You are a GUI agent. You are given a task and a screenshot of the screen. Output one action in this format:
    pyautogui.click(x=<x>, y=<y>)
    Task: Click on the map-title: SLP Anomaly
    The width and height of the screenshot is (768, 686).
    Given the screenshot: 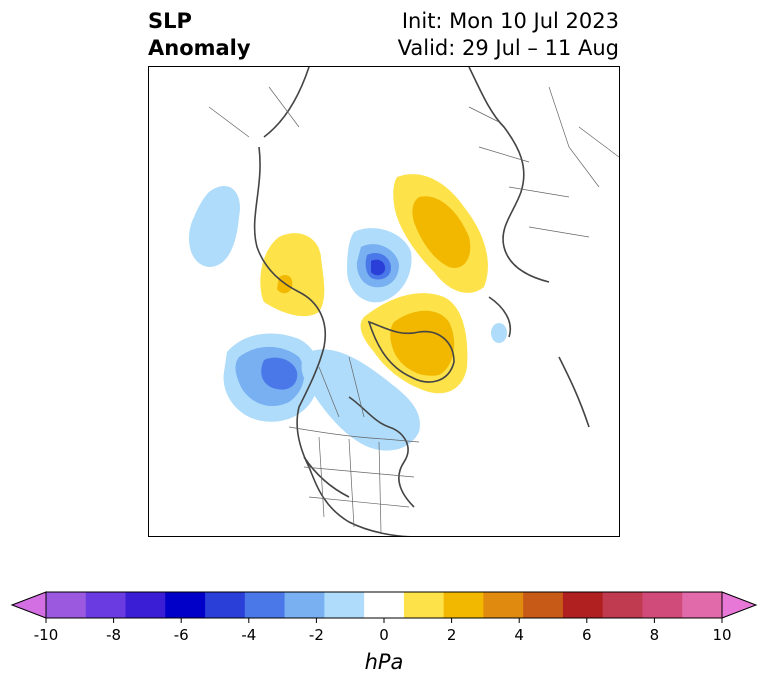 What is the action you would take?
    pyautogui.click(x=199, y=35)
    